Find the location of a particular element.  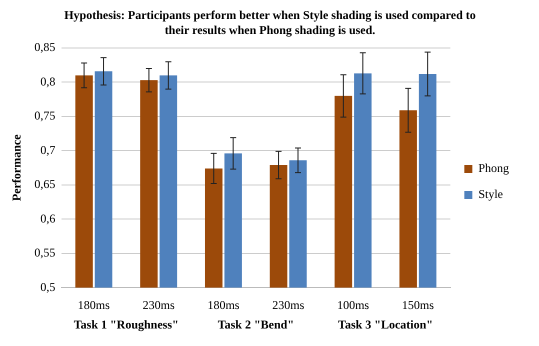

y-tick-label: 0,65 is located at coordinates (45, 184).